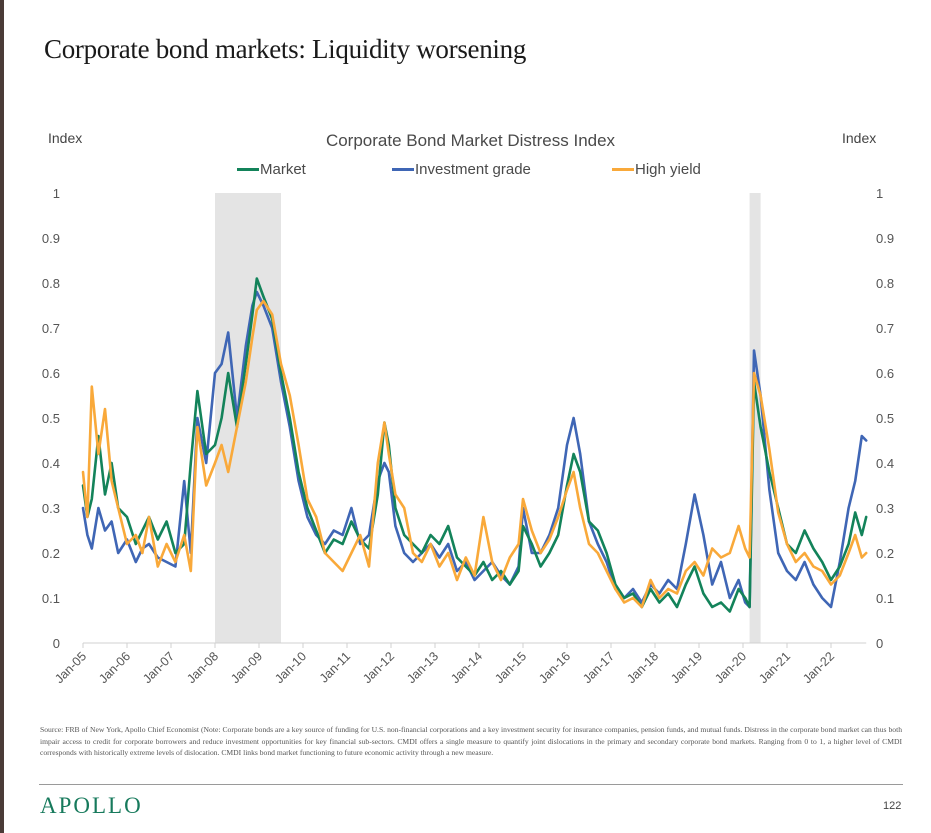  I want to click on x-tick-label: Jan-16, so click(554, 667).